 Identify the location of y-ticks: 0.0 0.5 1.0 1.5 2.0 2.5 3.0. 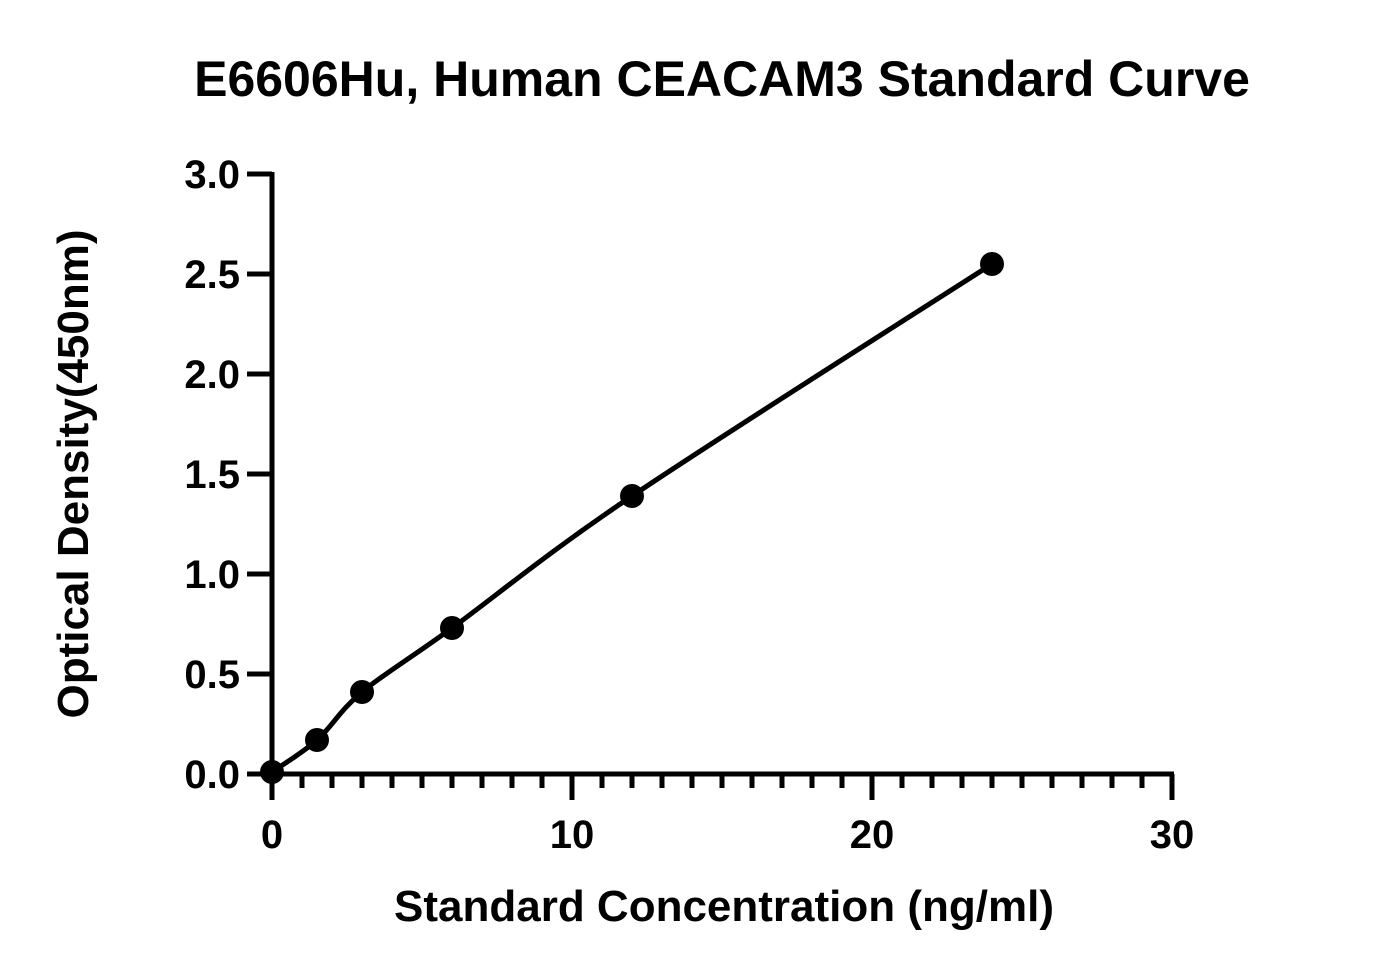
(228, 475).